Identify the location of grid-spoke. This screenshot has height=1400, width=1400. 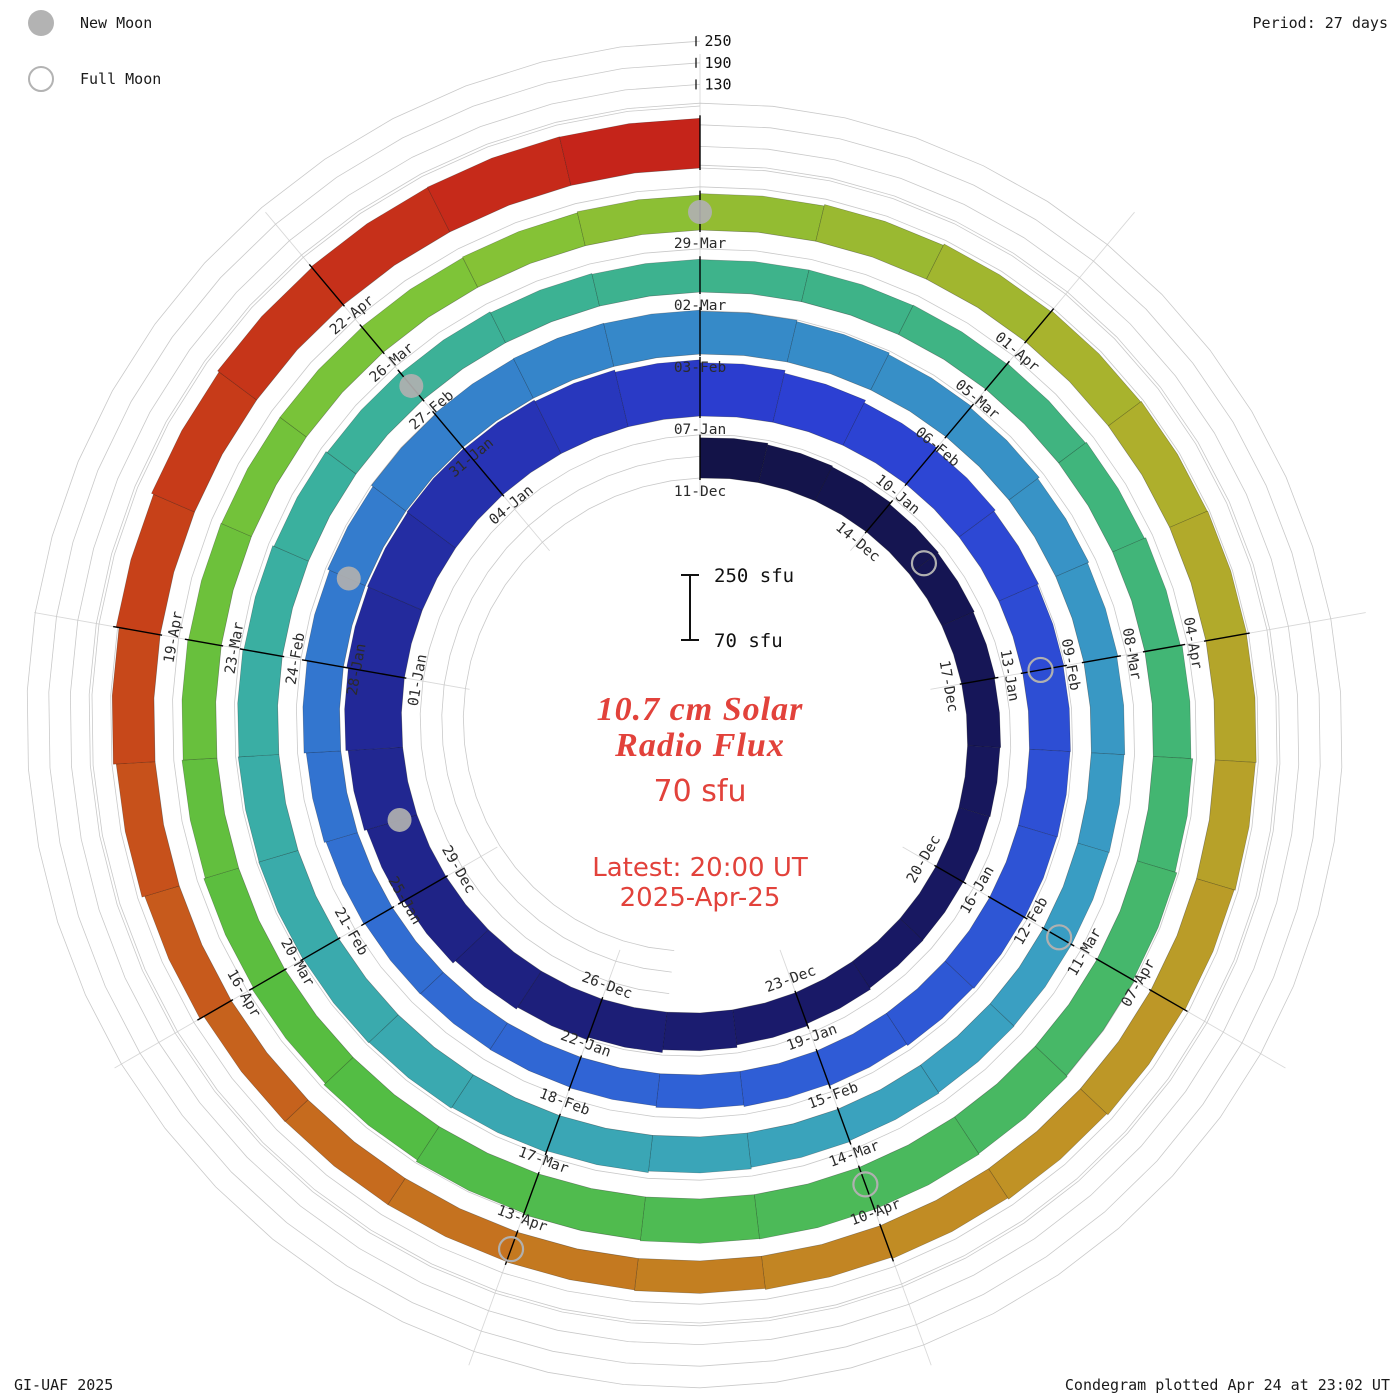
(1094, 957).